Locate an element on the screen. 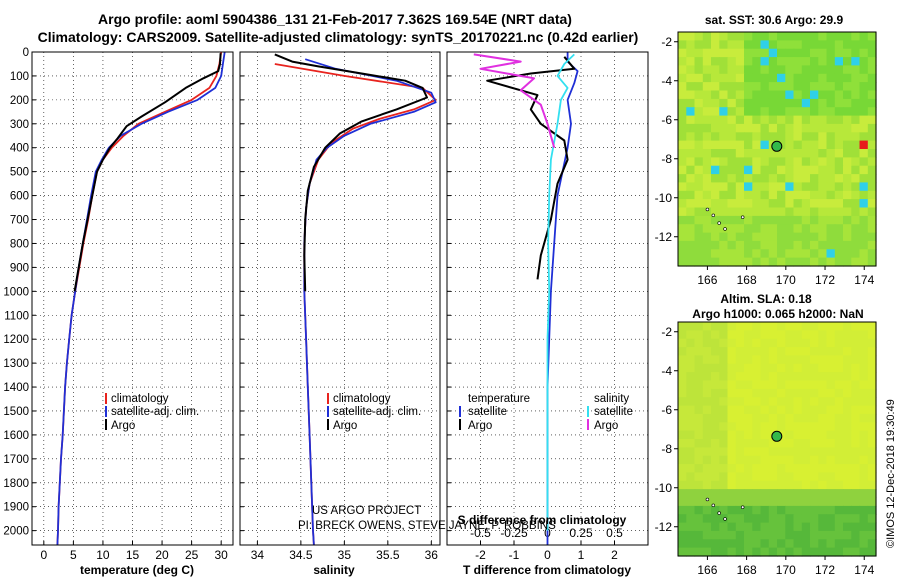 The height and width of the screenshot is (580, 900). top-x-tick-label: 0.5 is located at coordinates (614, 533).